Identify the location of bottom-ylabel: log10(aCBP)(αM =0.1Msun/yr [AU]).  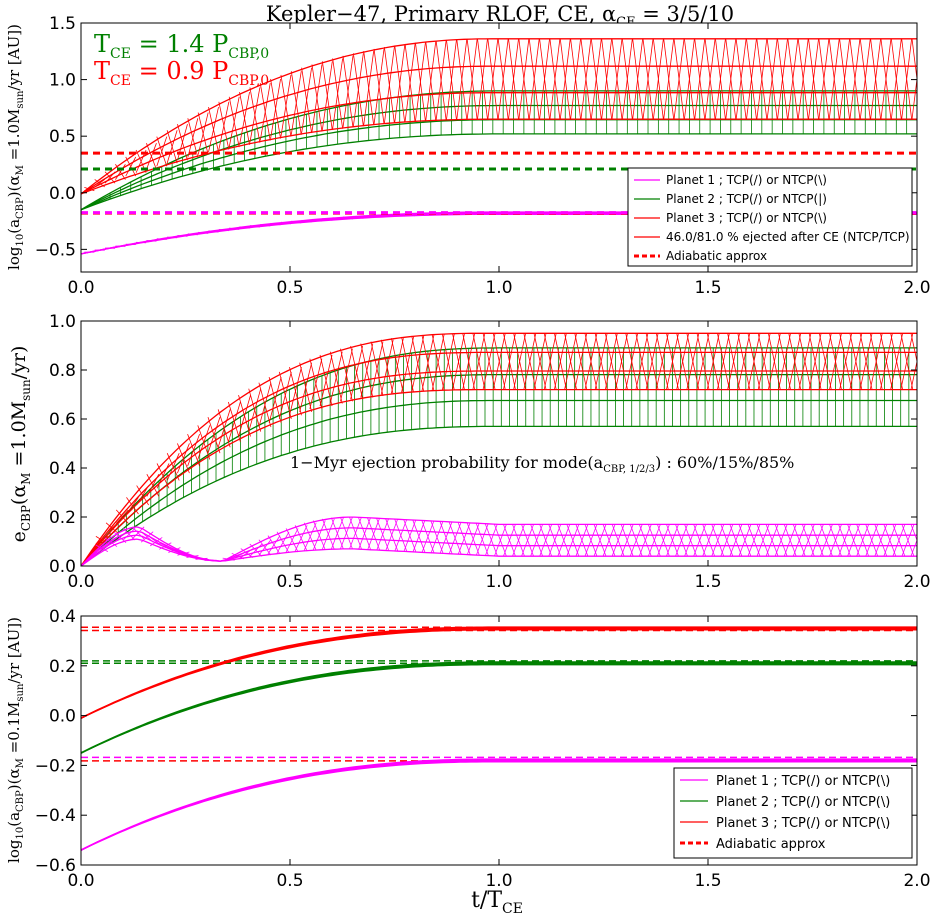
(15, 740).